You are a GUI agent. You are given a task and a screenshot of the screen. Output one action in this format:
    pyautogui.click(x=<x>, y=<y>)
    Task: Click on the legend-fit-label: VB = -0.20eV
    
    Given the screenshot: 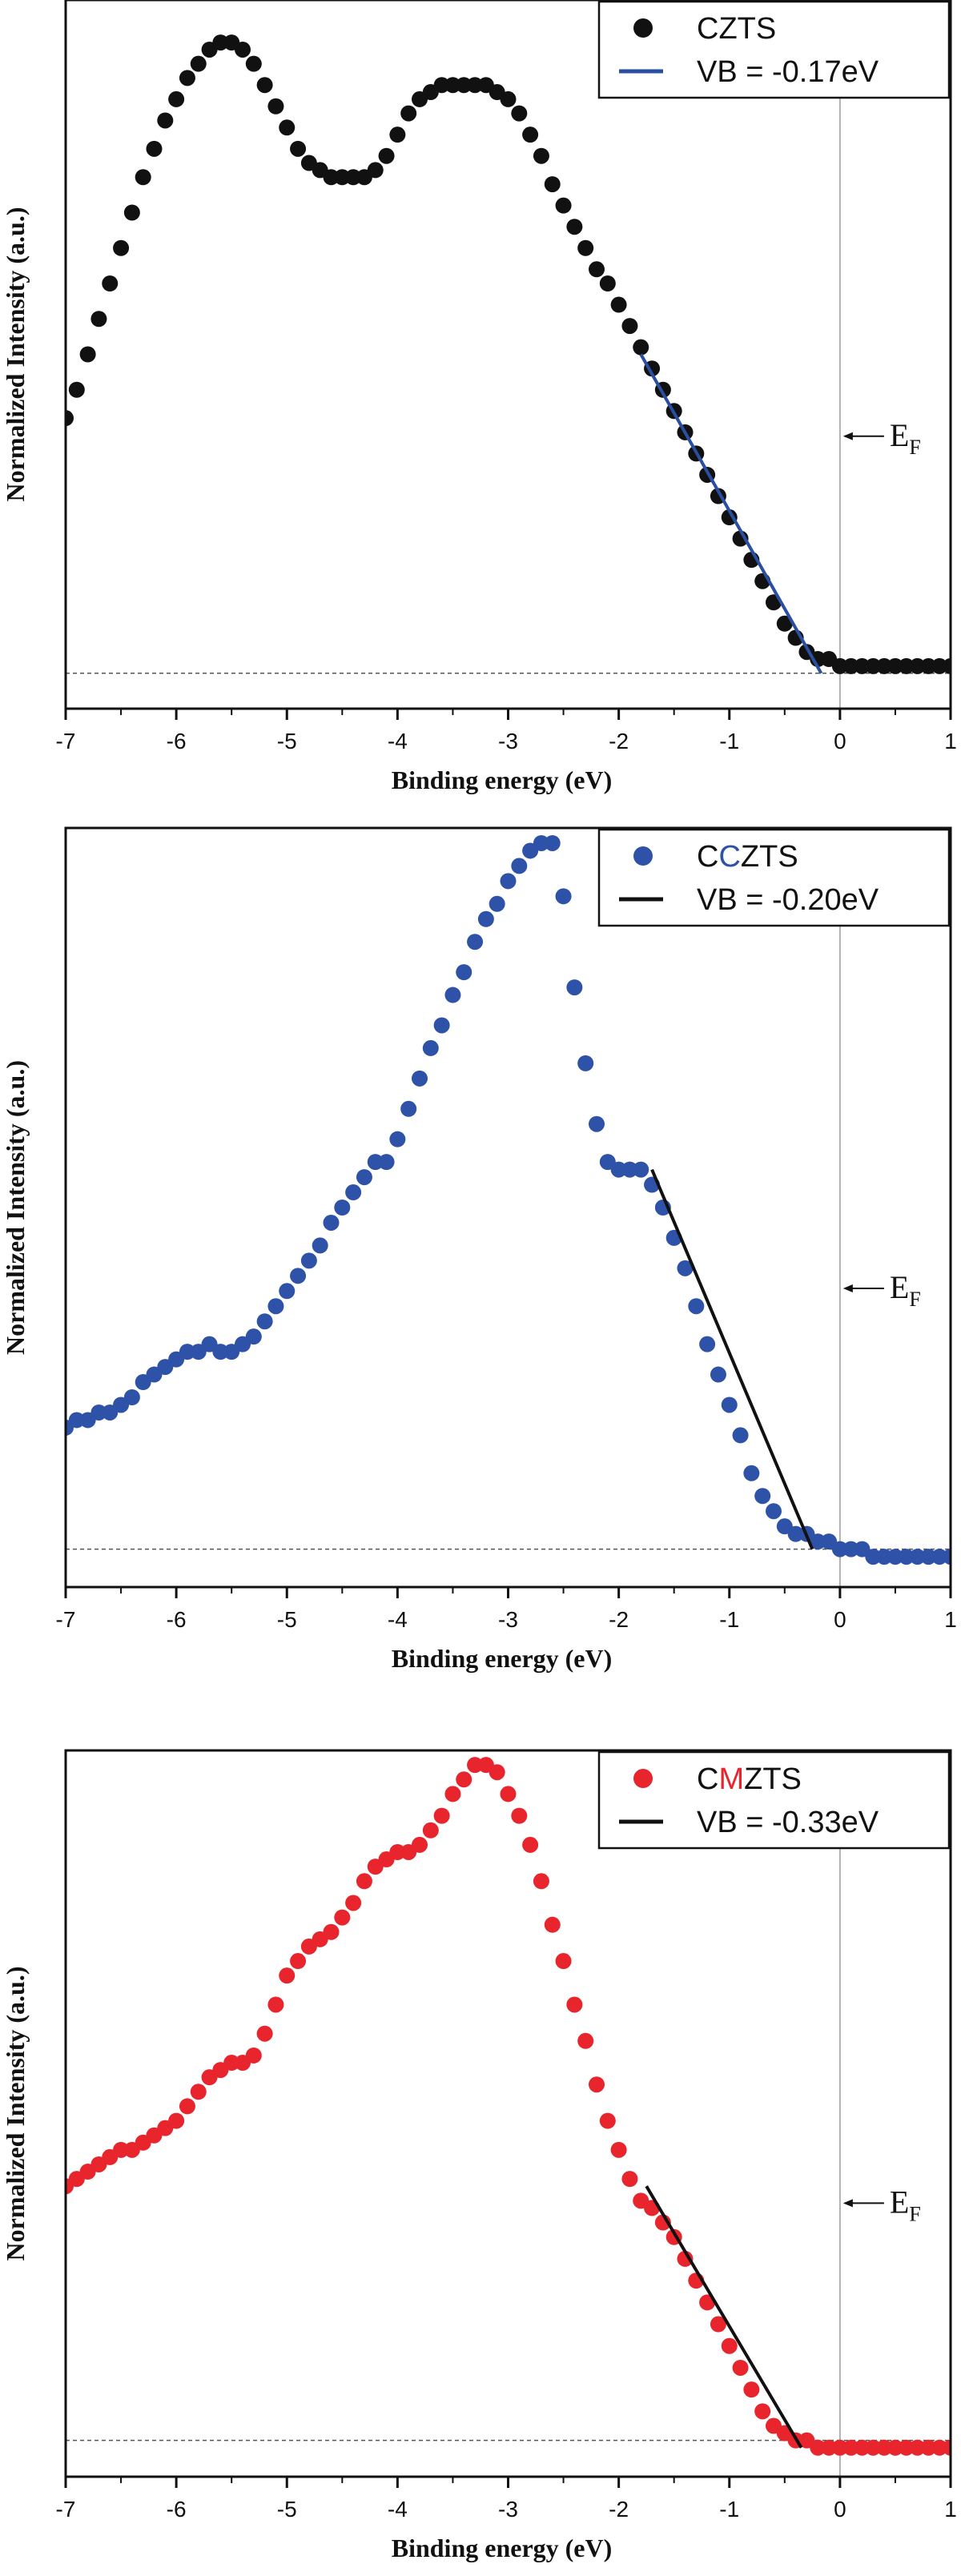 What is the action you would take?
    pyautogui.click(x=788, y=900)
    